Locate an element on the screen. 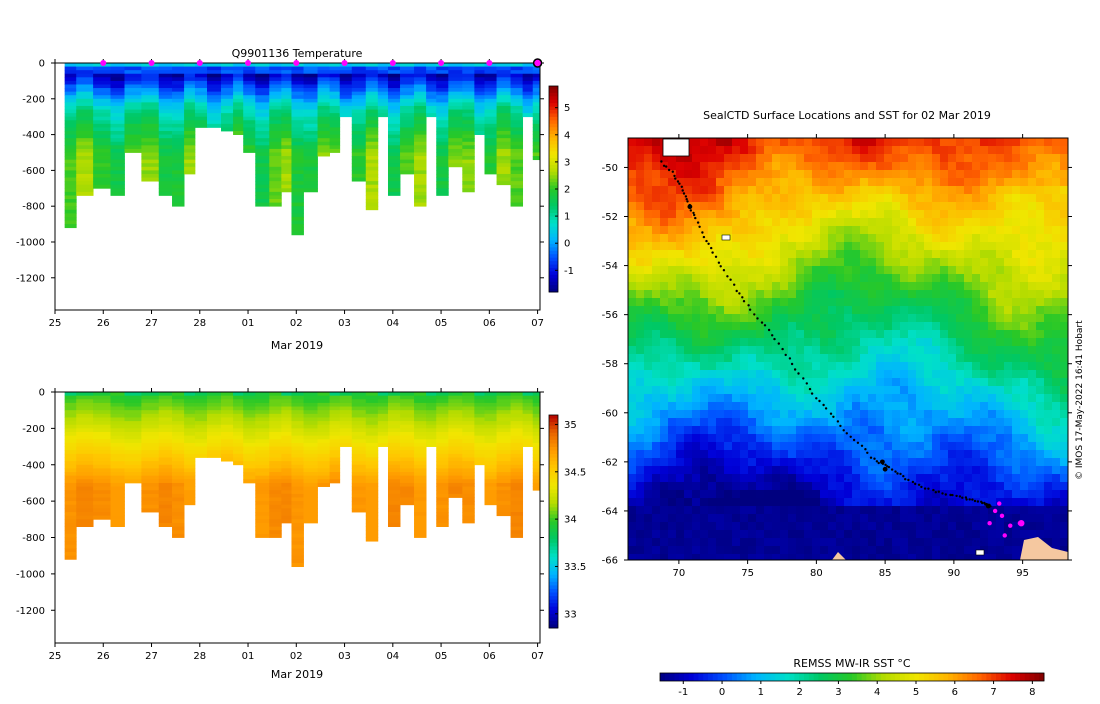  temperature-section is located at coordinates (303, 149).